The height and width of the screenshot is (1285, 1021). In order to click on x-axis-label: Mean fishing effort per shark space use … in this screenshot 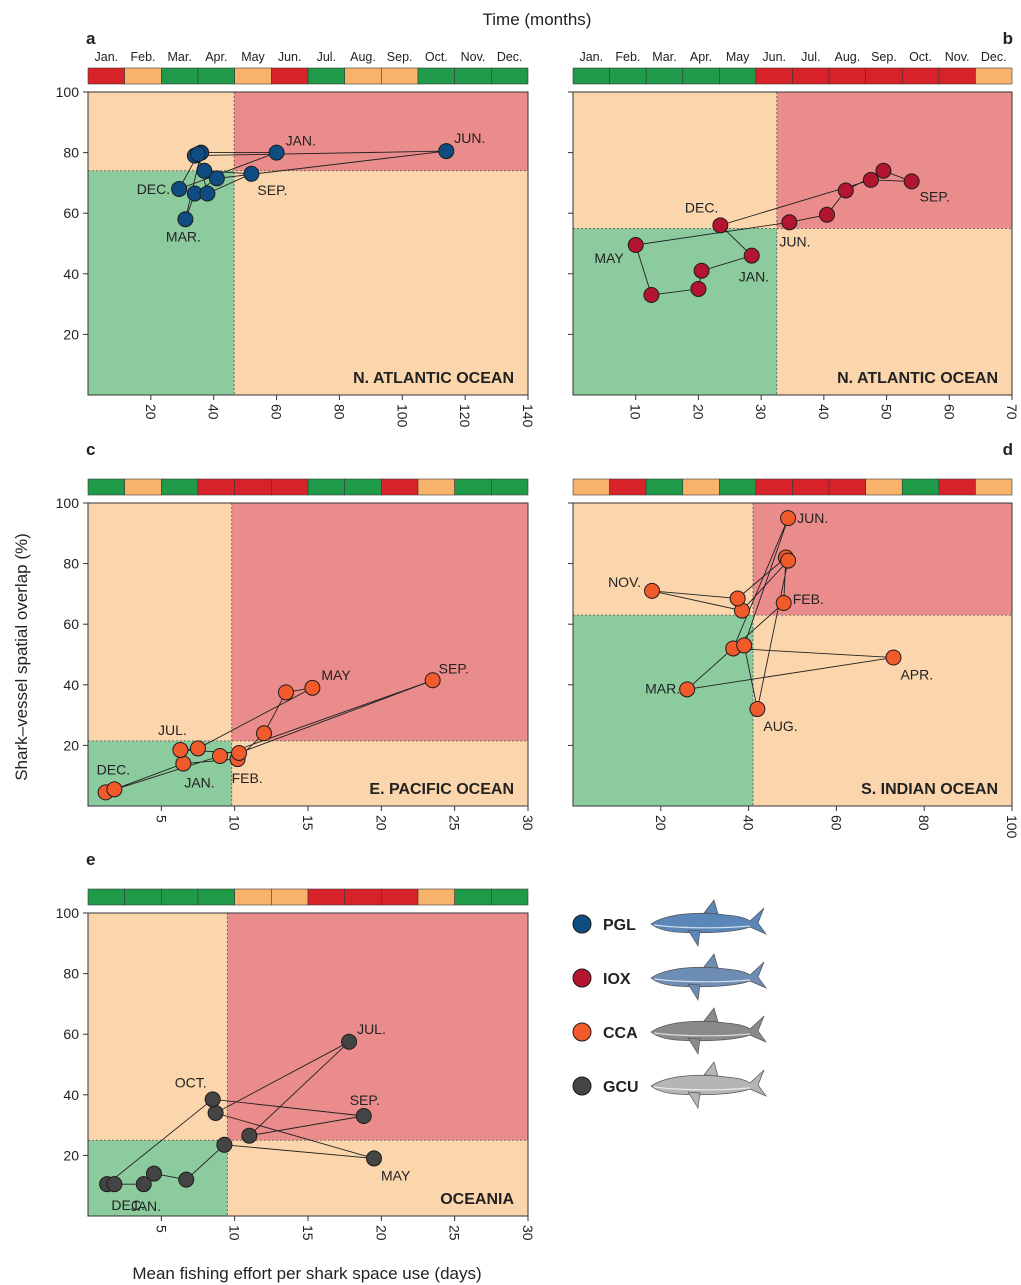, I will do `click(306, 1273)`.